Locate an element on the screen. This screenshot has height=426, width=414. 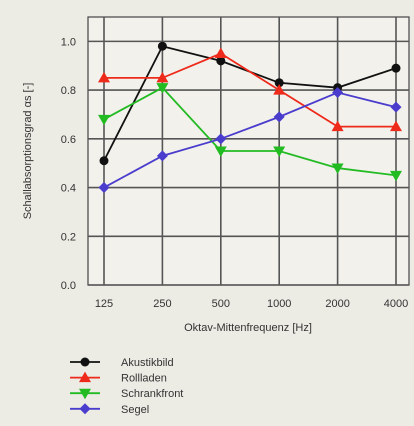
x-tick-label: 125 is located at coordinates (104, 304).